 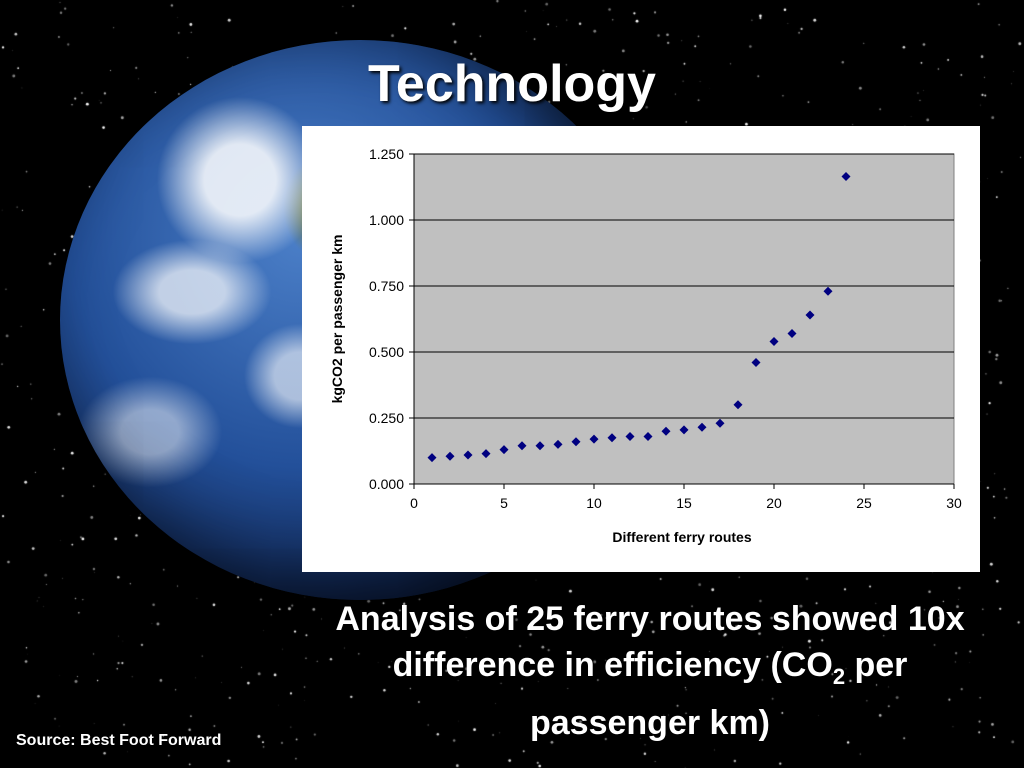 What do you see at coordinates (386, 286) in the screenshot?
I see `y-tick-label: 0.750` at bounding box center [386, 286].